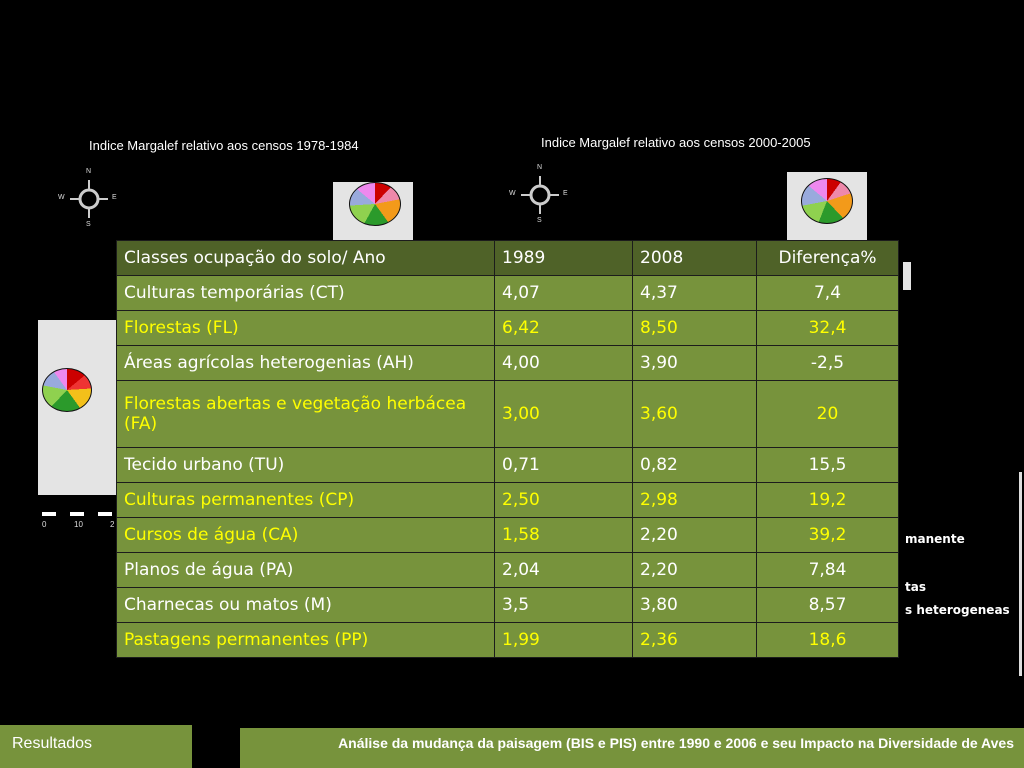 Image resolution: width=1024 pixels, height=768 pixels. What do you see at coordinates (935, 539) in the screenshot?
I see `legend-fragment-1: manente` at bounding box center [935, 539].